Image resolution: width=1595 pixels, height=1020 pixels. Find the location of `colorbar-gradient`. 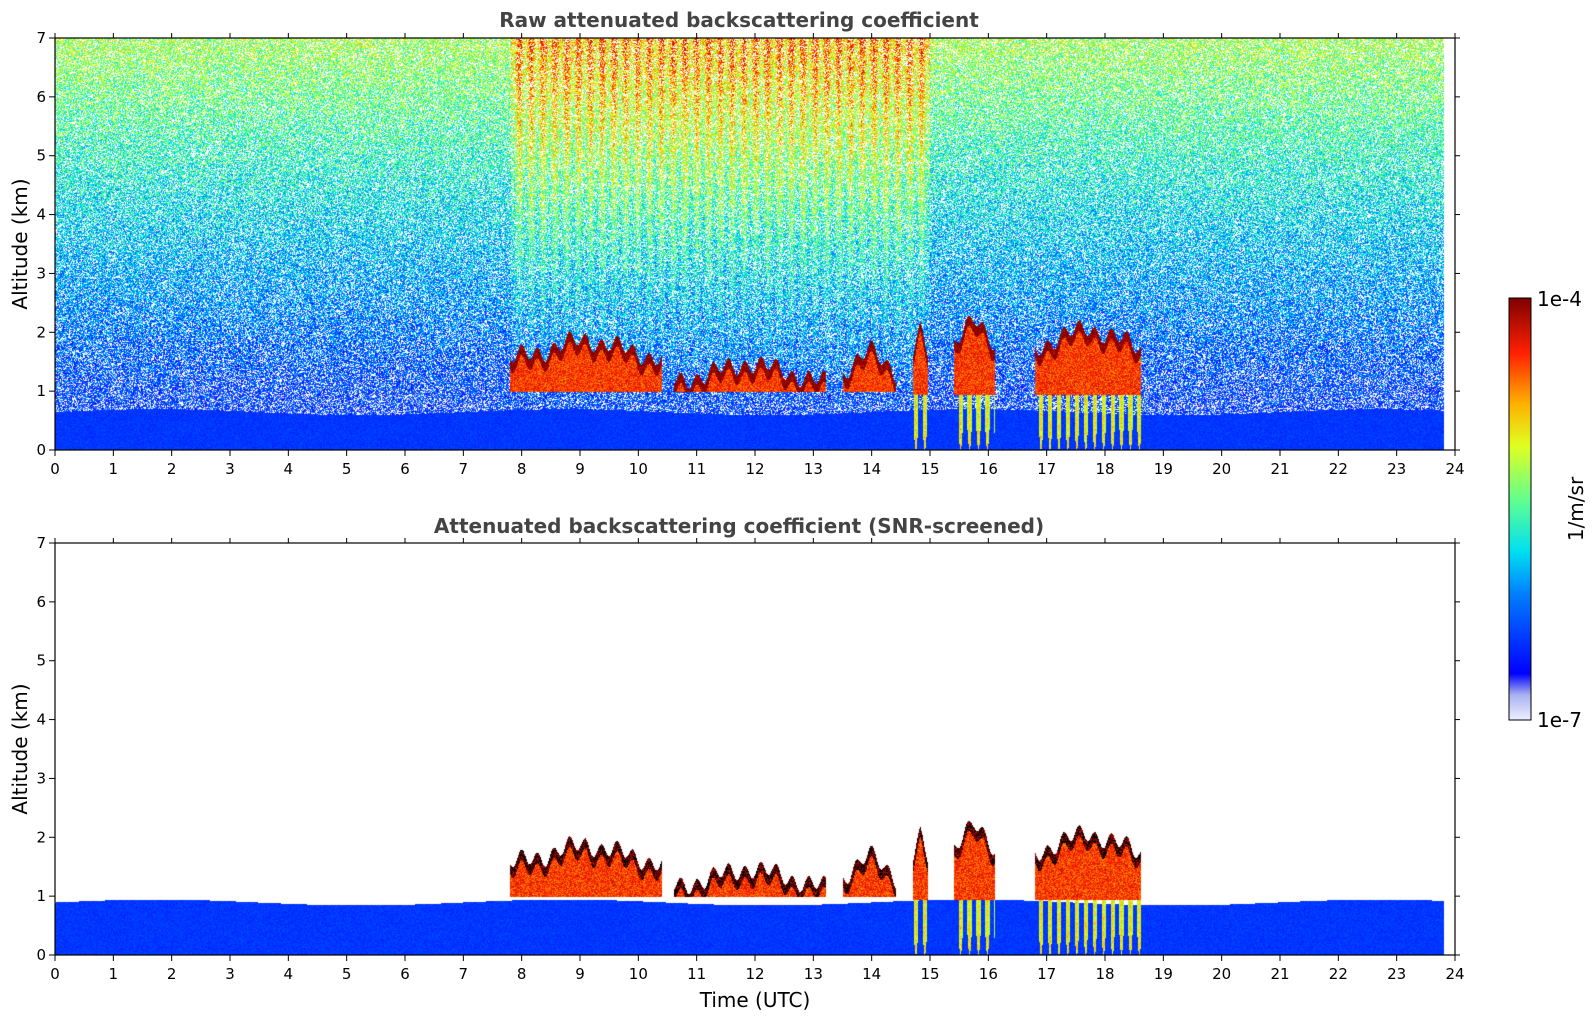

colorbar-gradient is located at coordinates (1520, 509).